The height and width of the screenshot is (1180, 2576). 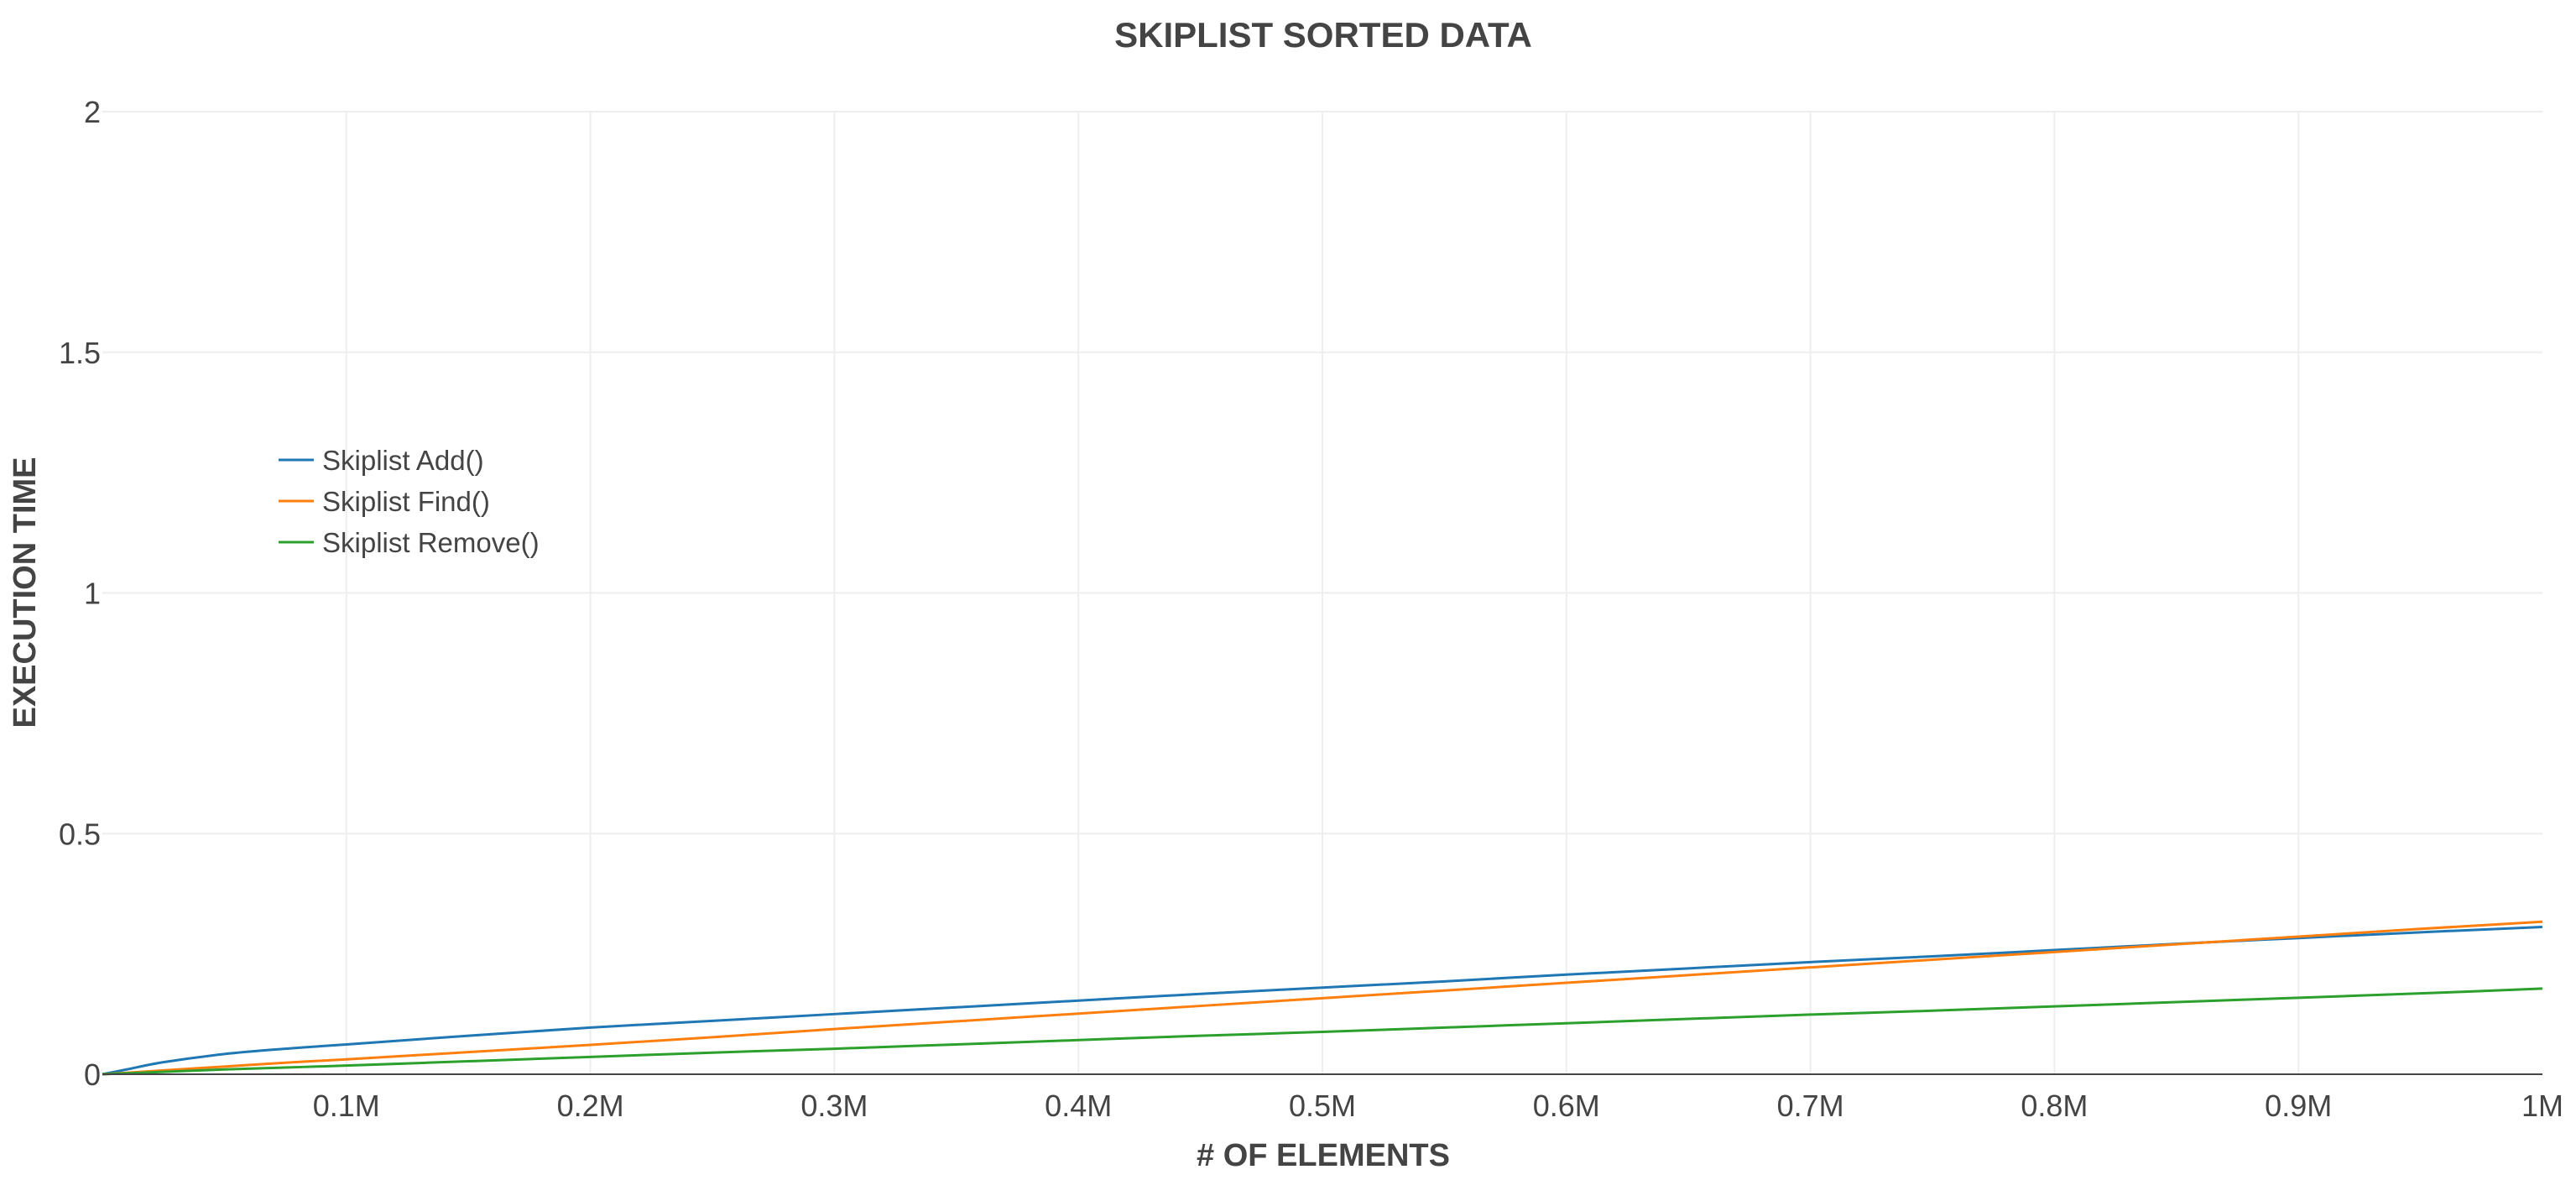 What do you see at coordinates (2542, 1106) in the screenshot?
I see `x-tick-label: 1M` at bounding box center [2542, 1106].